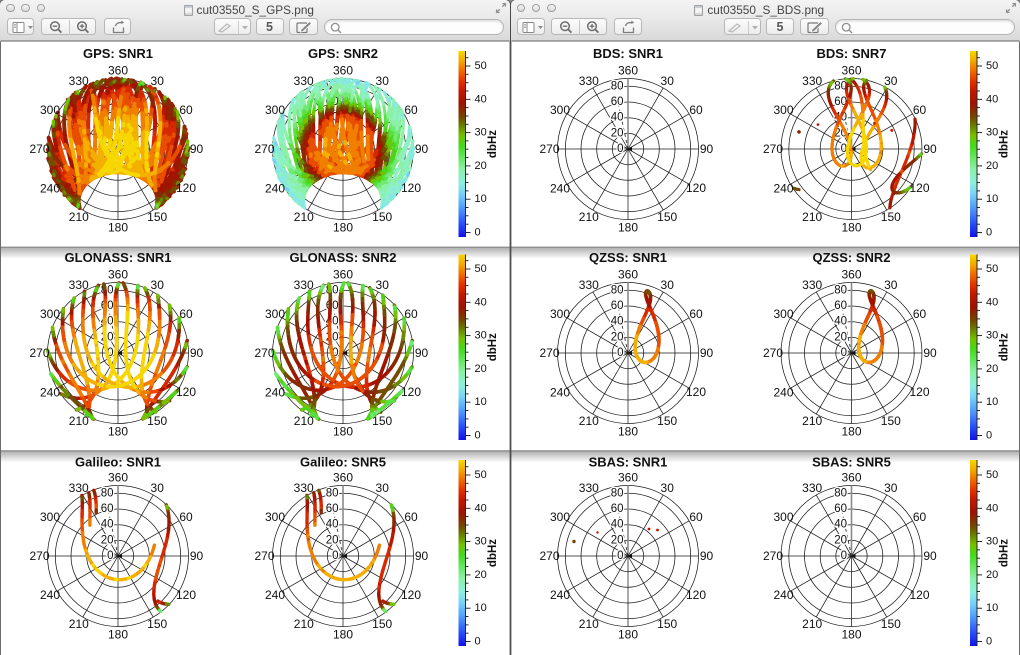 Image resolution: width=1020 pixels, height=655 pixels. Describe the element at coordinates (343, 53) in the screenshot. I see `svg-text: GPS: SNR2` at that location.